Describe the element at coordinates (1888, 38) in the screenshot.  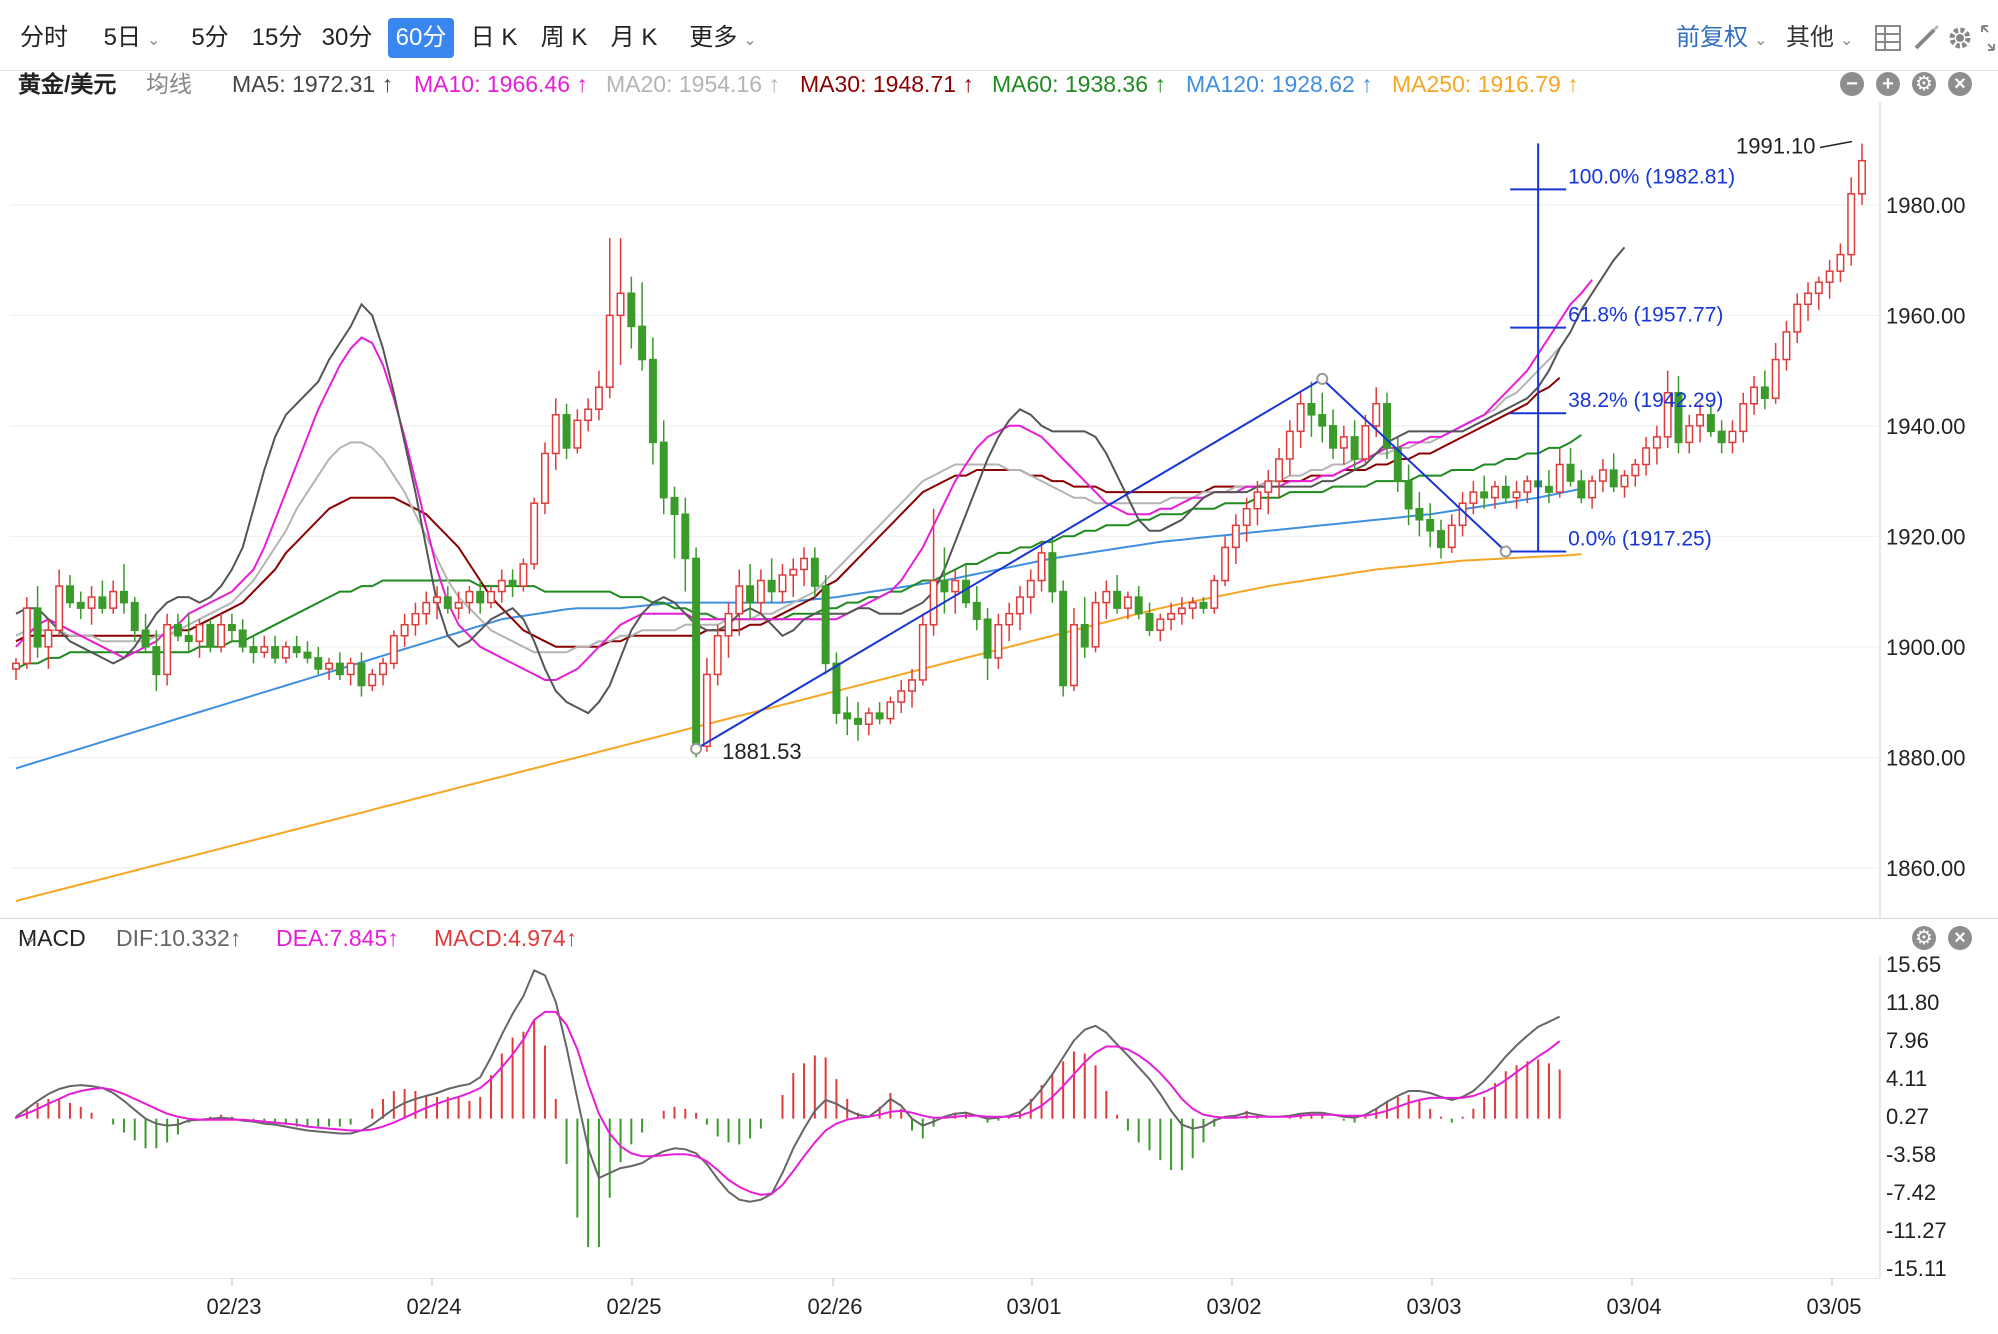
I see `grid-layout-icon` at that location.